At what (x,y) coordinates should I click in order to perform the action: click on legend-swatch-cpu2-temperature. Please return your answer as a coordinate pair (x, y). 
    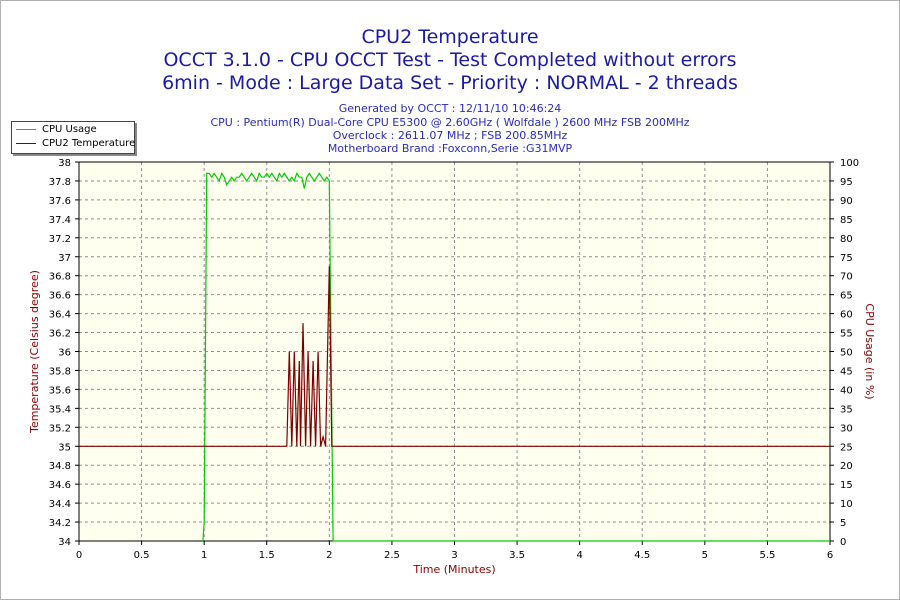
    Looking at the image, I should click on (26, 143).